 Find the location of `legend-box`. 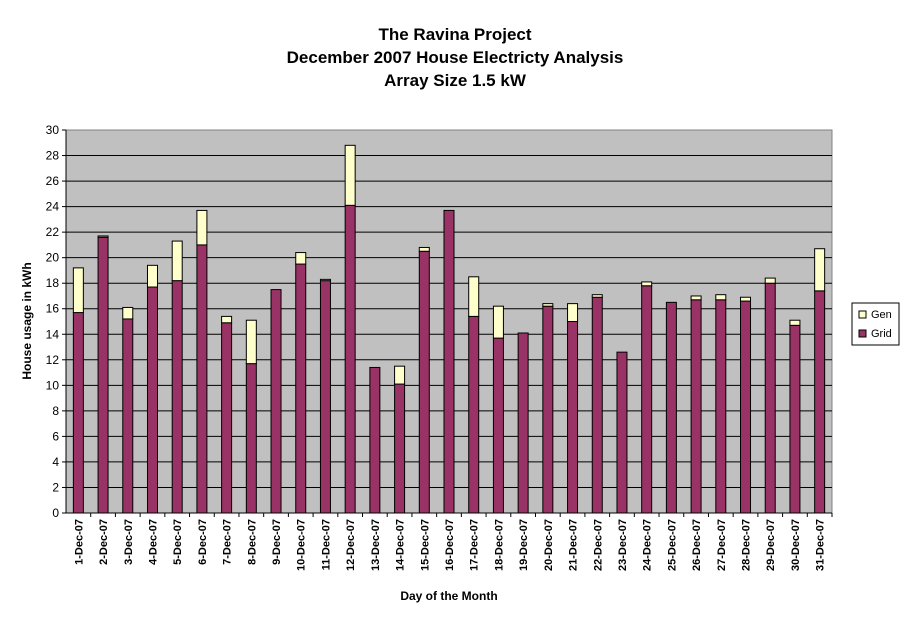

legend-box is located at coordinates (875, 324).